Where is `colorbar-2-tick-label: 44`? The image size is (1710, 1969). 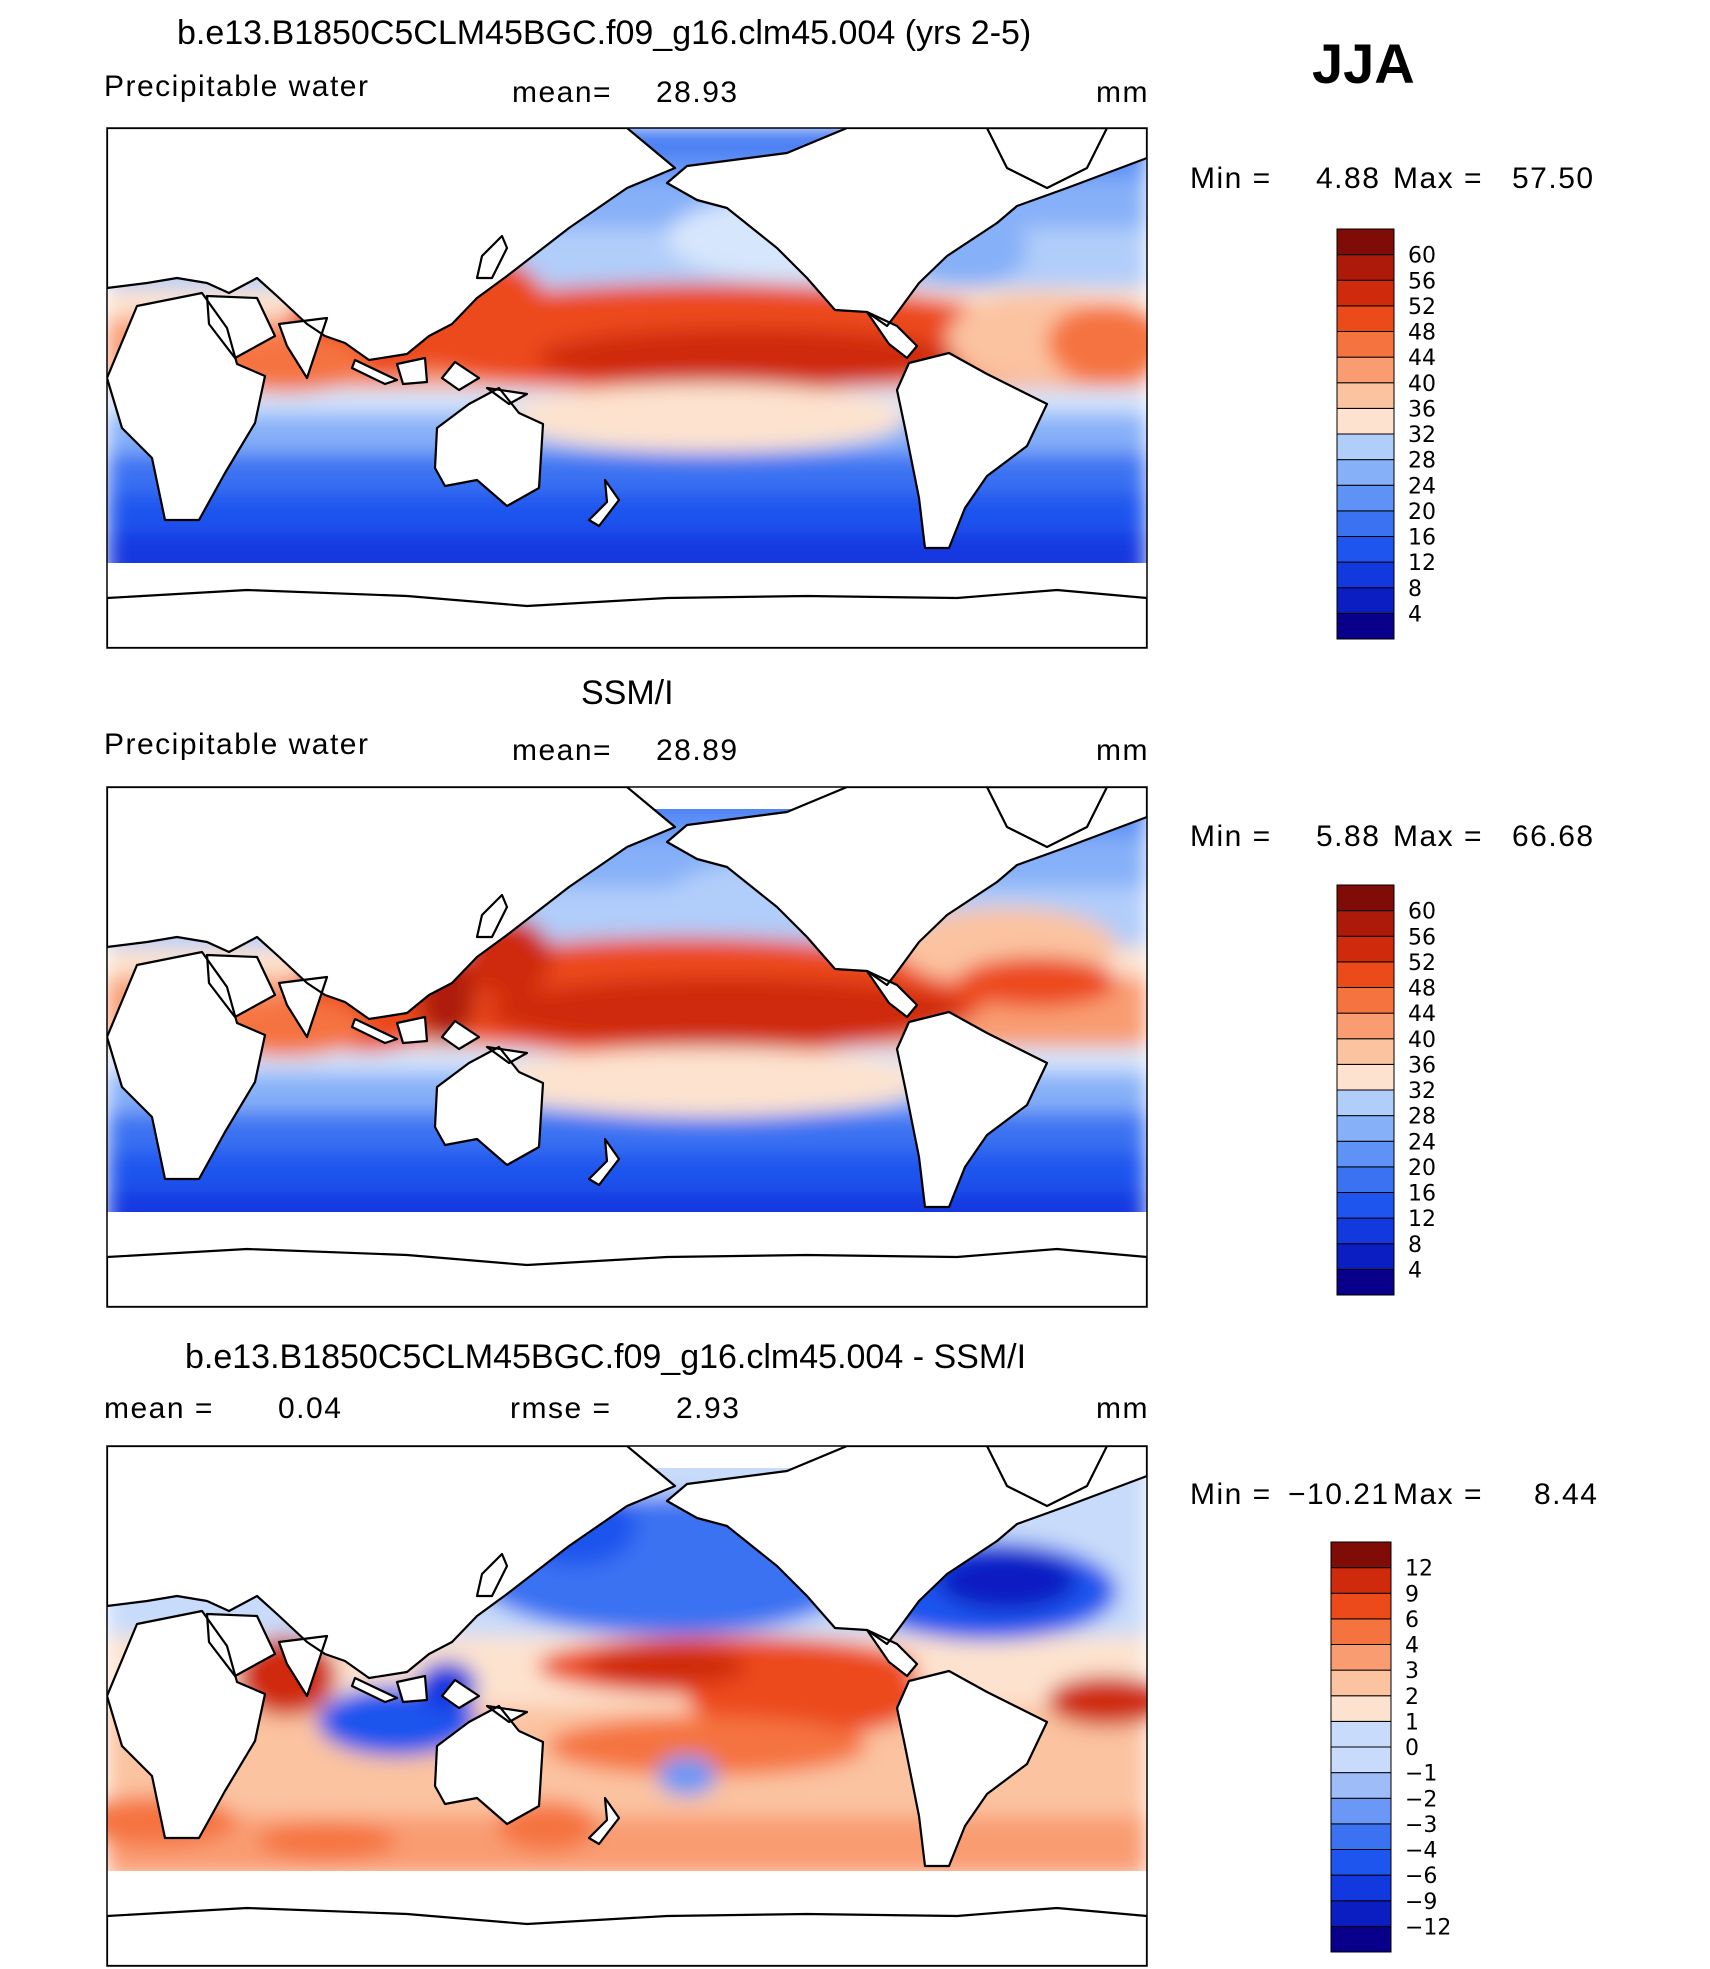 colorbar-2-tick-label: 44 is located at coordinates (1422, 1014).